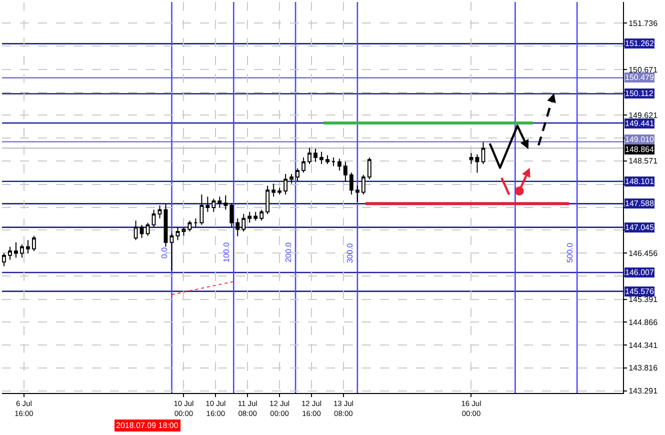 This screenshot has height=435, width=665. What do you see at coordinates (639, 181) in the screenshot?
I see `ref-line-label: 148.101` at bounding box center [639, 181].